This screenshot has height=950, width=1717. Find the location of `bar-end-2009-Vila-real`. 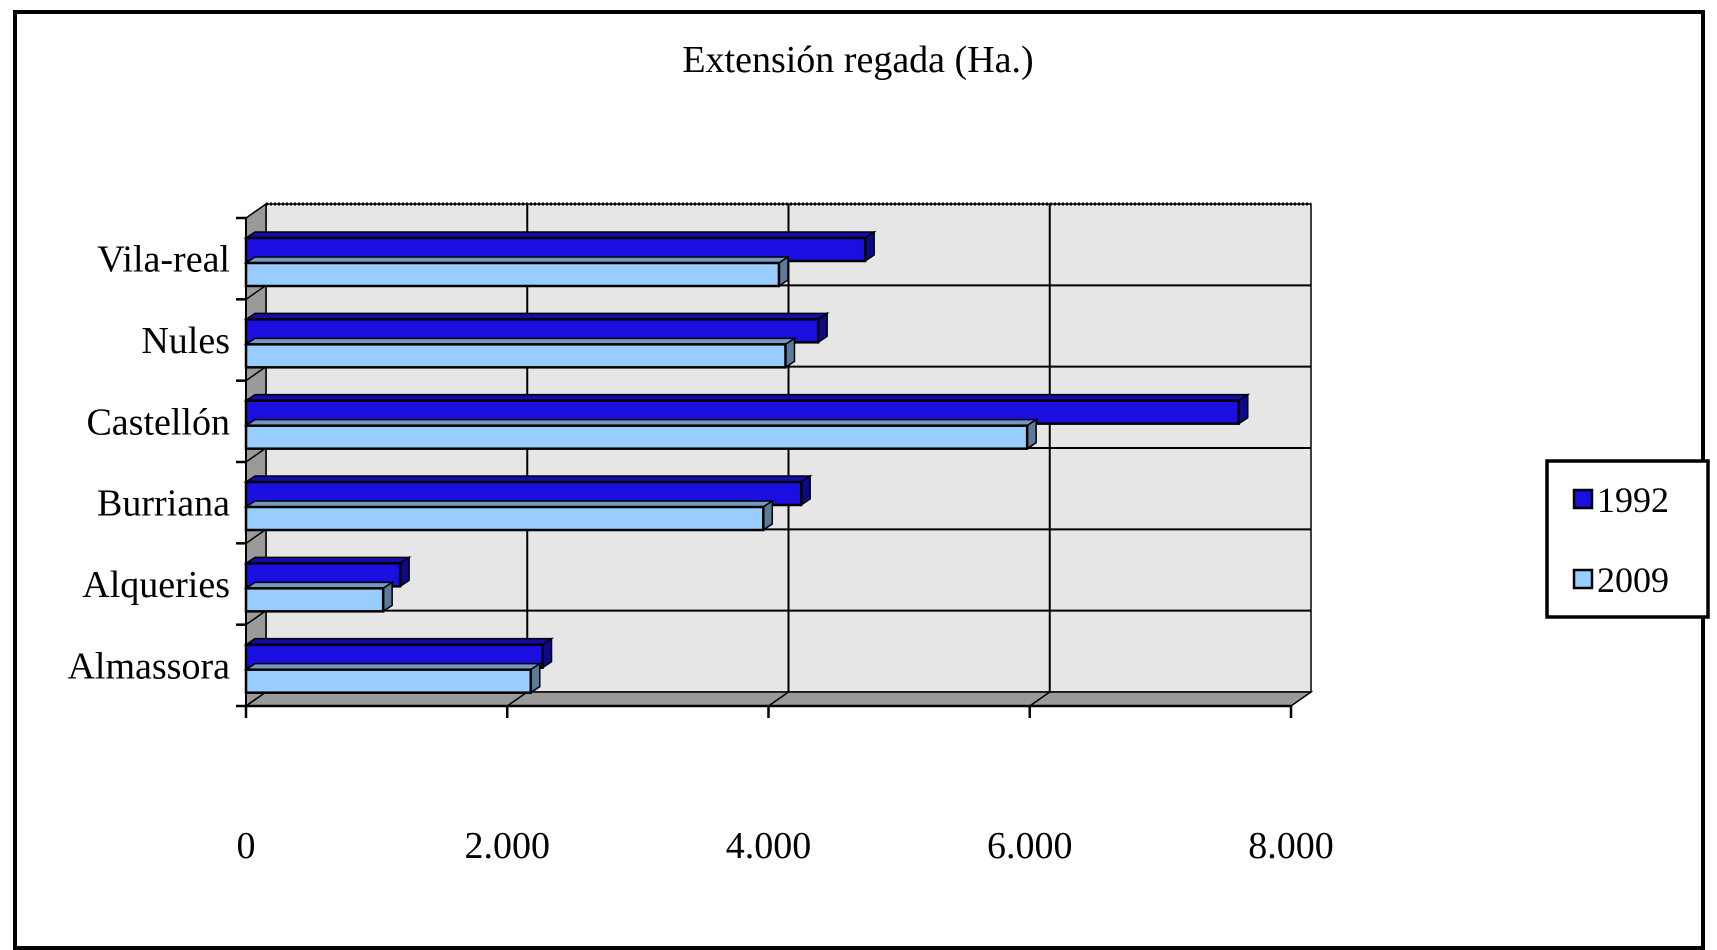

bar-end-2009-Vila-real is located at coordinates (783, 271).